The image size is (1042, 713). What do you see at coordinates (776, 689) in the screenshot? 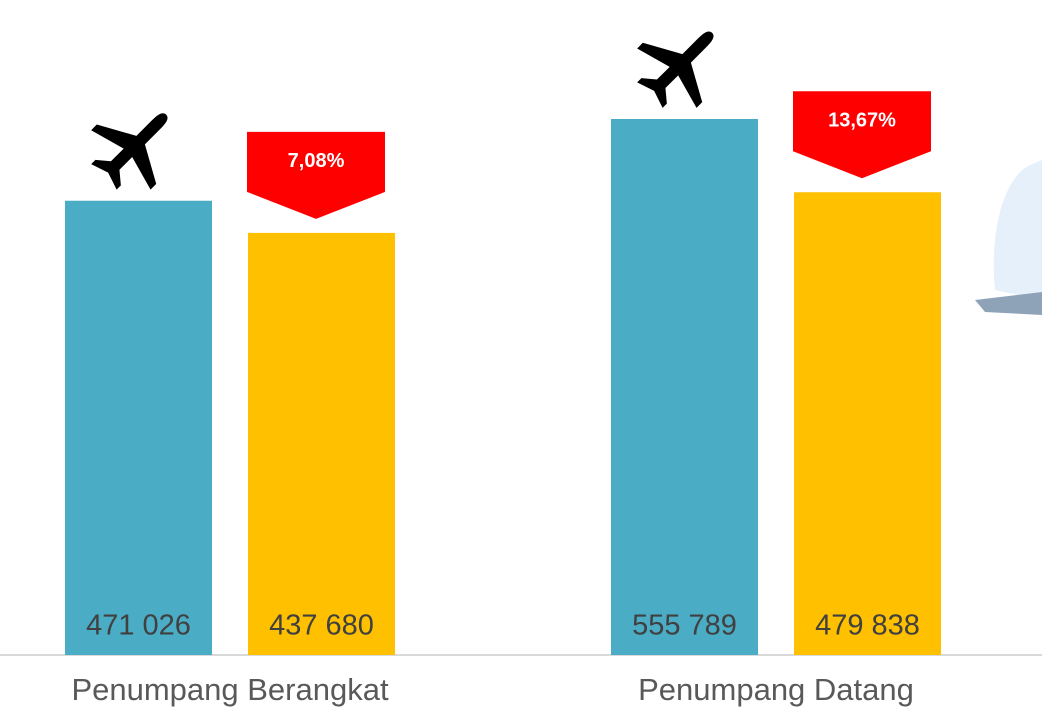
I see `category-label: Penumpang Datang` at bounding box center [776, 689].